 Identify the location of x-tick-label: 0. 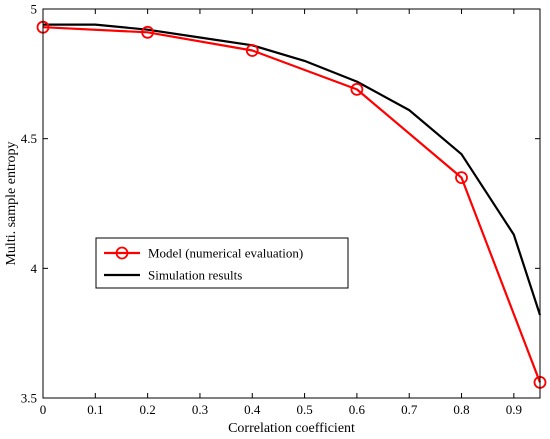
(43, 409).